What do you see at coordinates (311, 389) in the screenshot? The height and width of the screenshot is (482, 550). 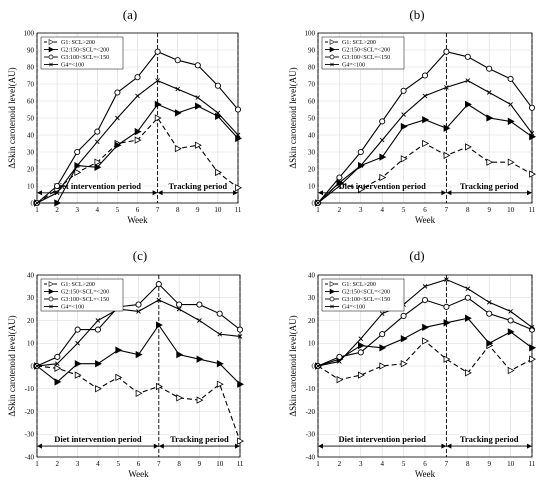 I see `y-tick-label: -10` at bounding box center [311, 389].